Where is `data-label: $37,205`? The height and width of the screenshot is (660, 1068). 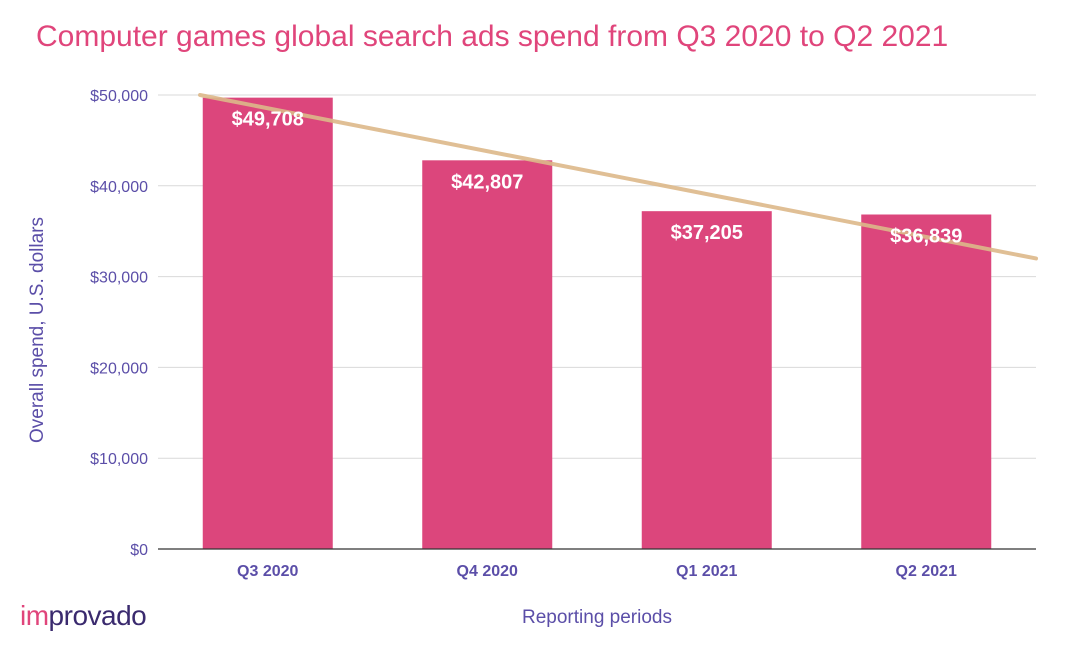 data-label: $37,205 is located at coordinates (707, 233).